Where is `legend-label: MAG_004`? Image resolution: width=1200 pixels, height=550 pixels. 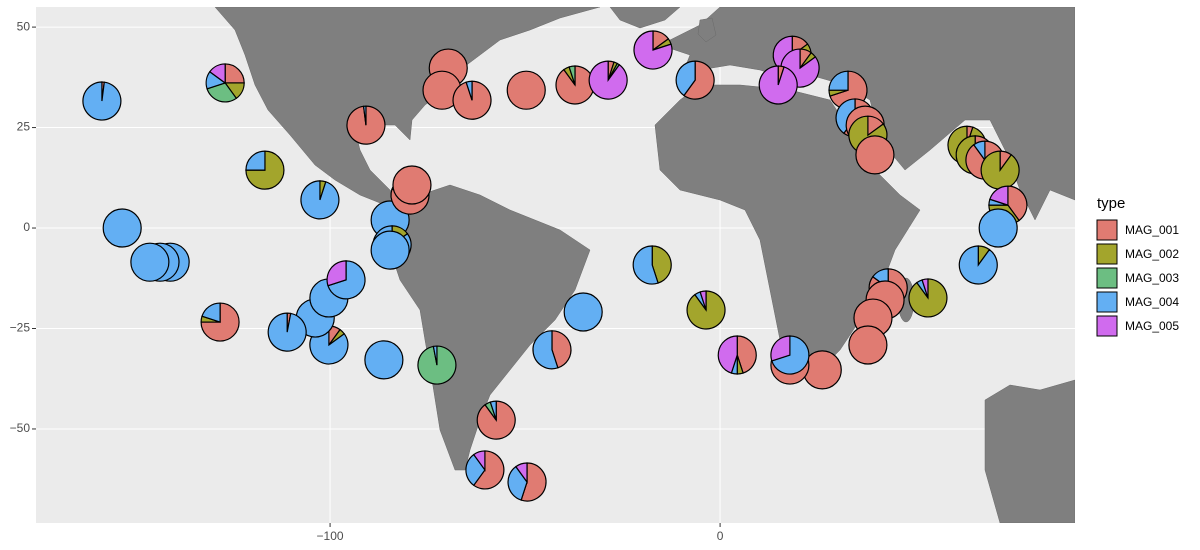 legend-label: MAG_004 is located at coordinates (1152, 302).